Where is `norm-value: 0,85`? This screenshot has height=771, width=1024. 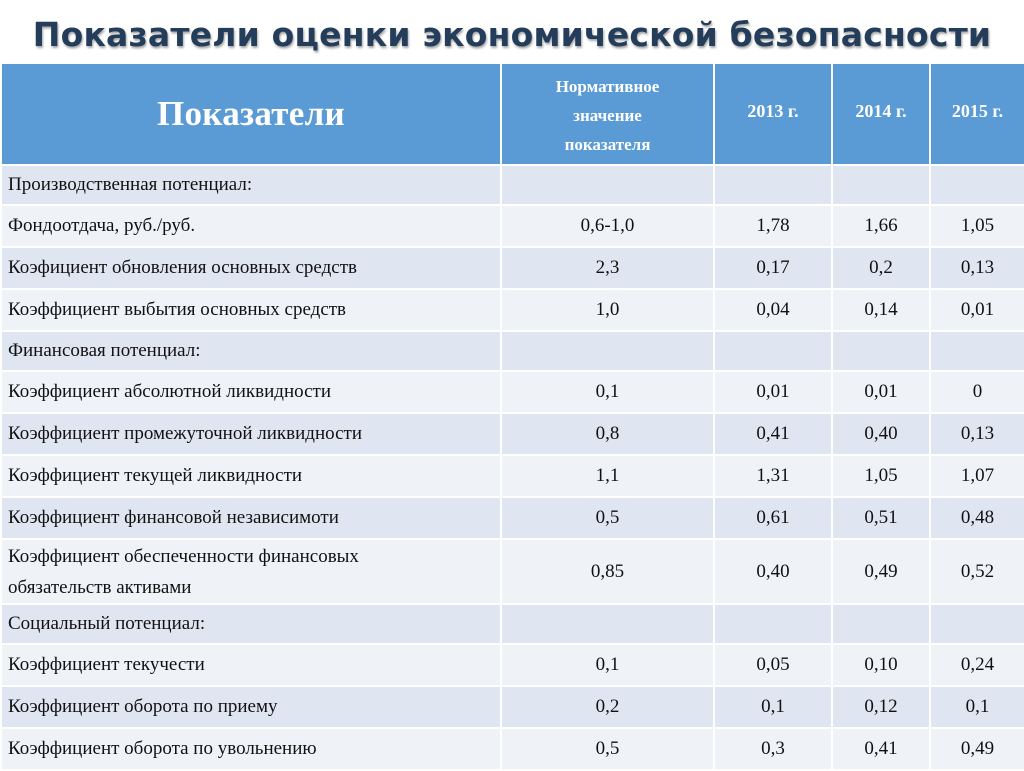
norm-value: 0,85 is located at coordinates (607, 572).